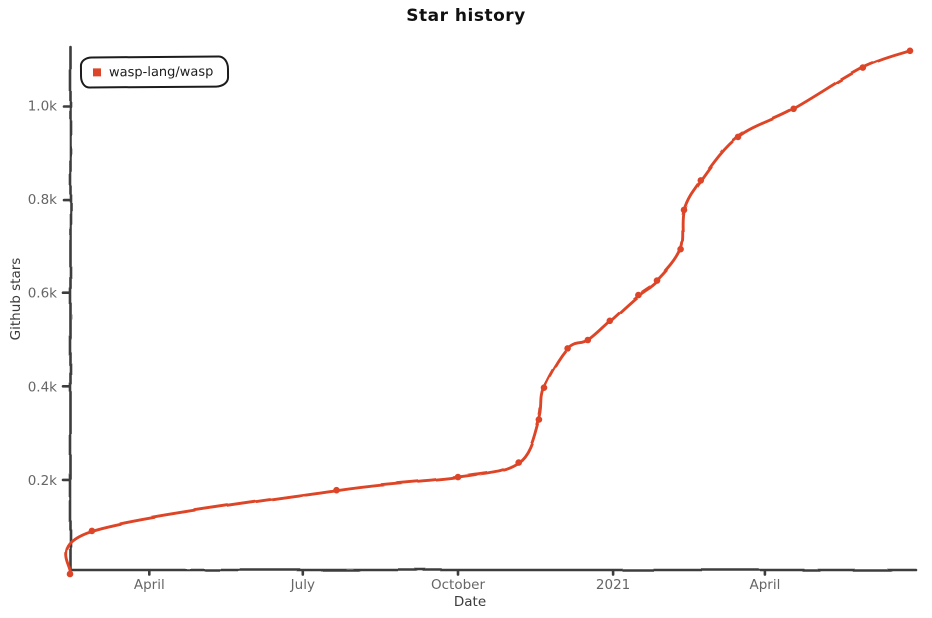 The width and height of the screenshot is (932, 618). I want to click on x-tick-label-4: April, so click(764, 585).